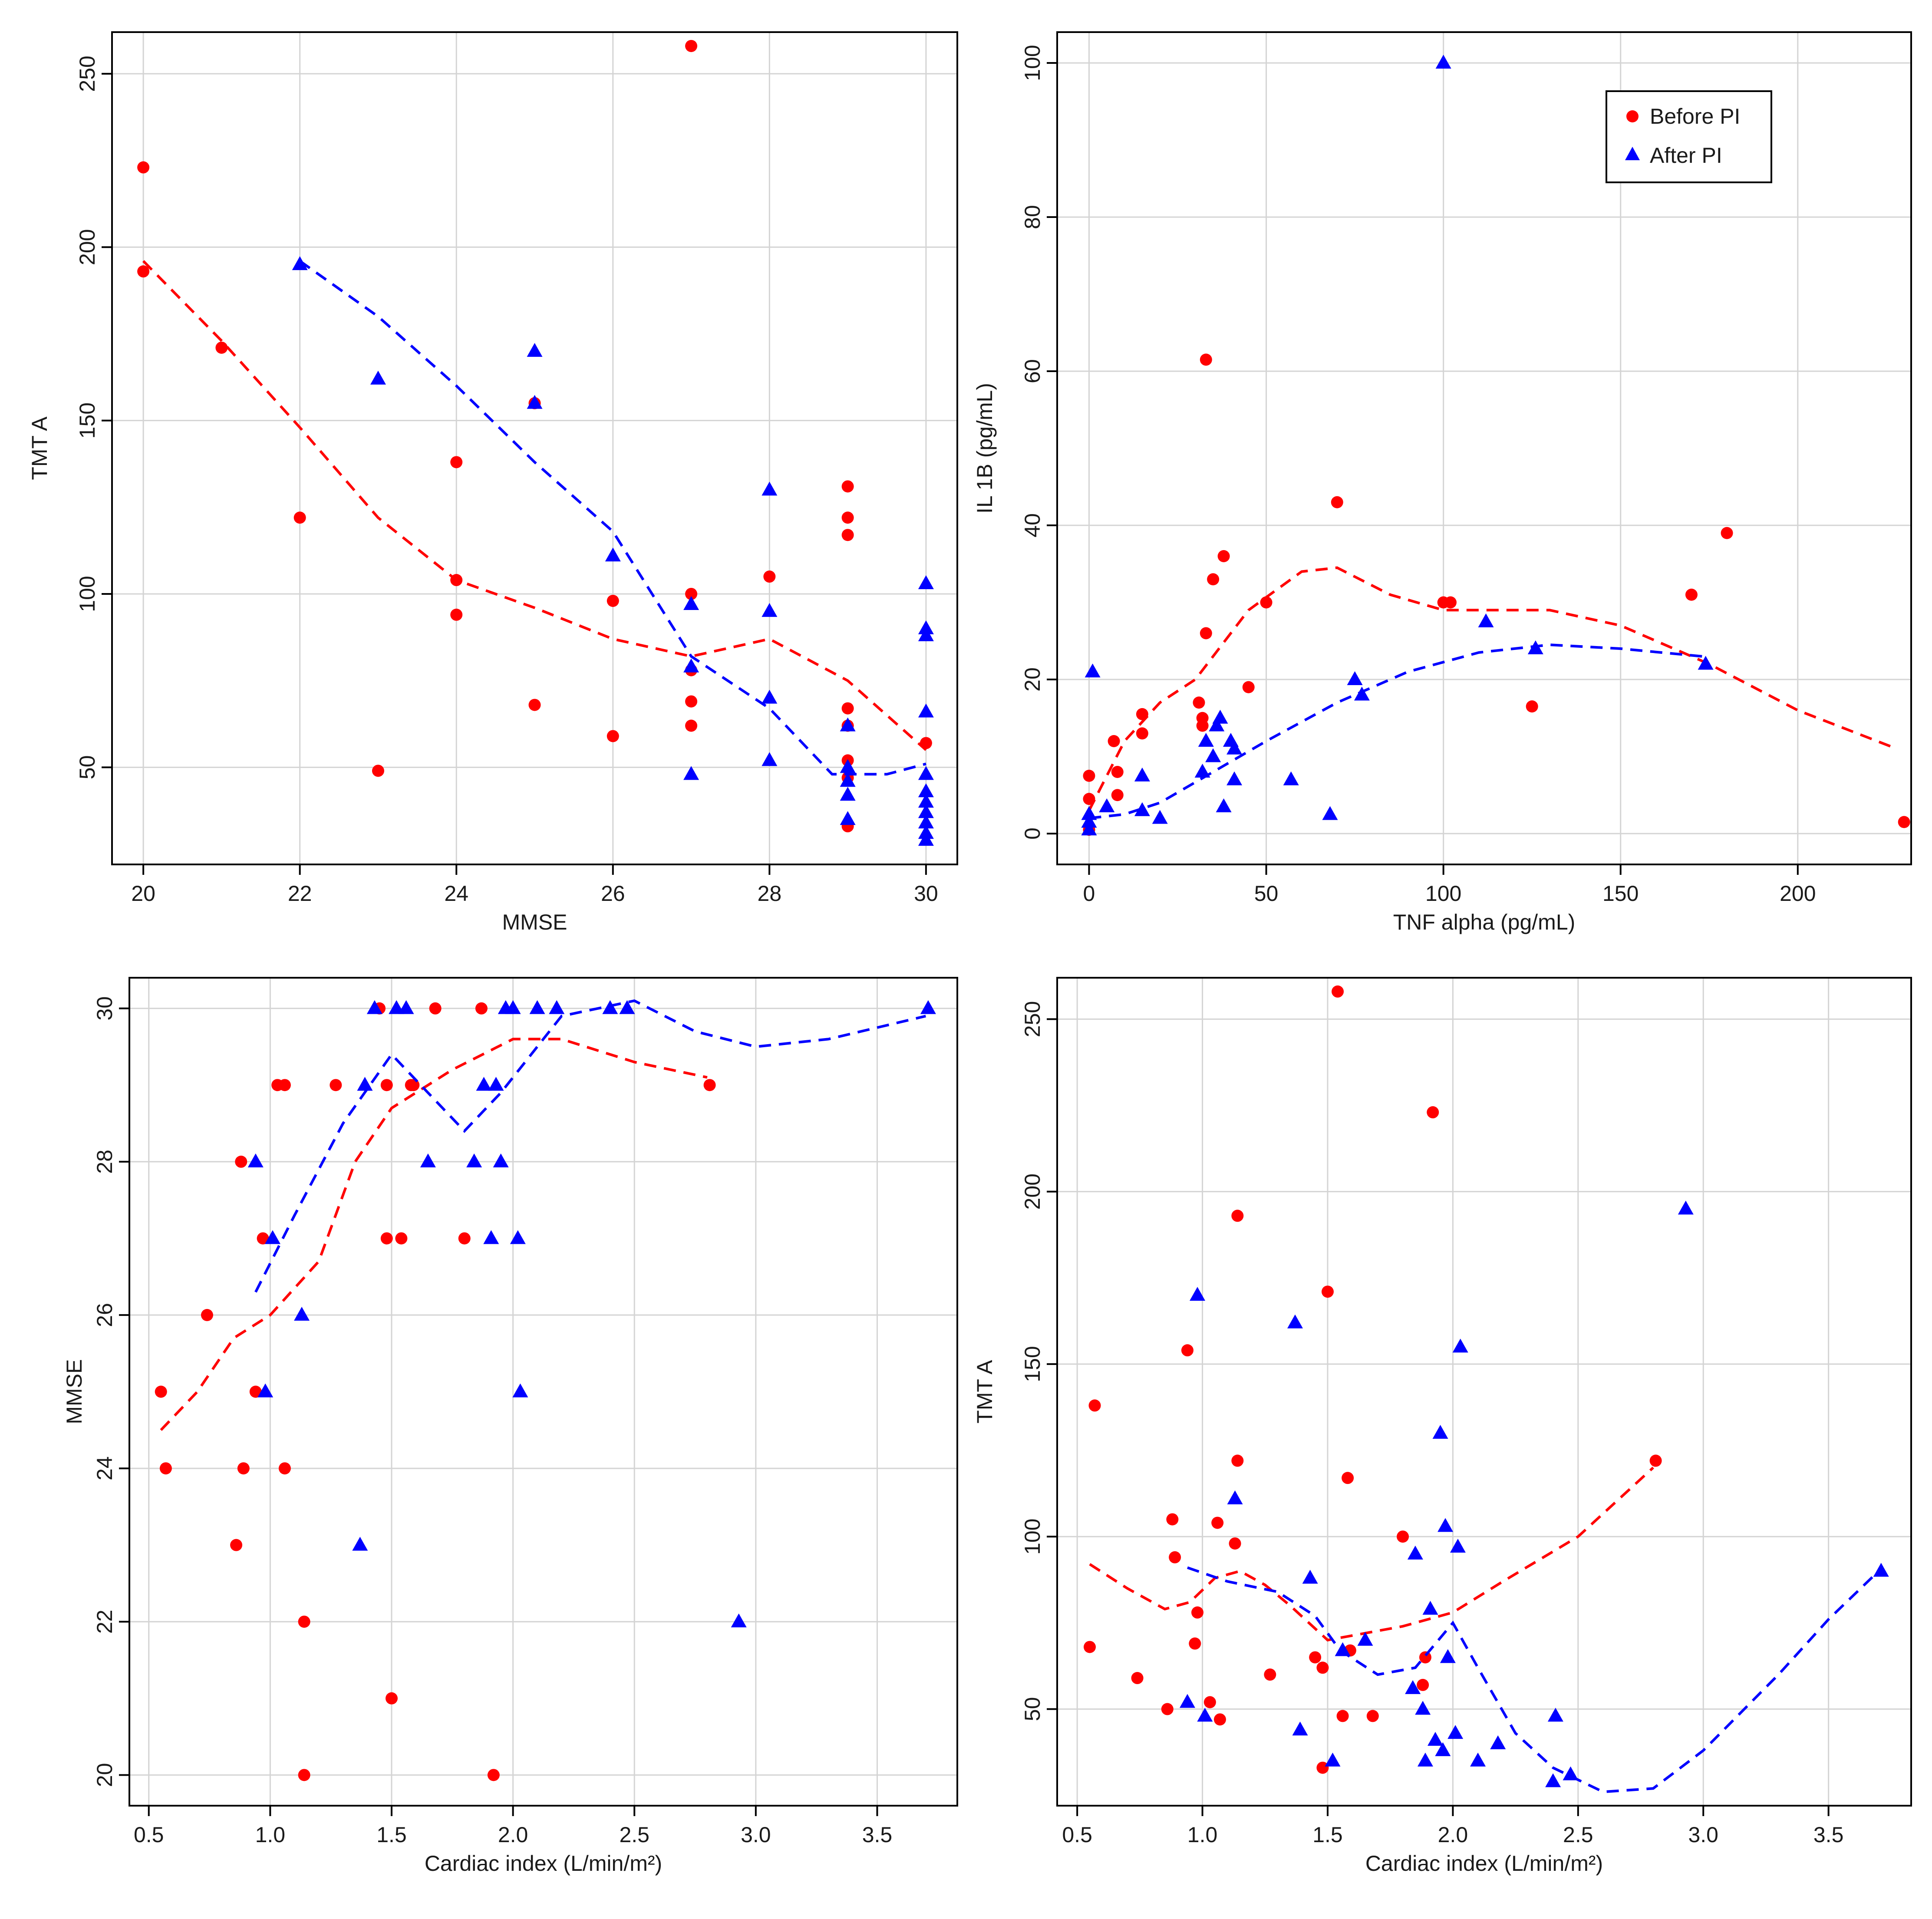 This screenshot has width=1932, height=1919. What do you see at coordinates (1032, 371) in the screenshot?
I see `y-tick-label: 60` at bounding box center [1032, 371].